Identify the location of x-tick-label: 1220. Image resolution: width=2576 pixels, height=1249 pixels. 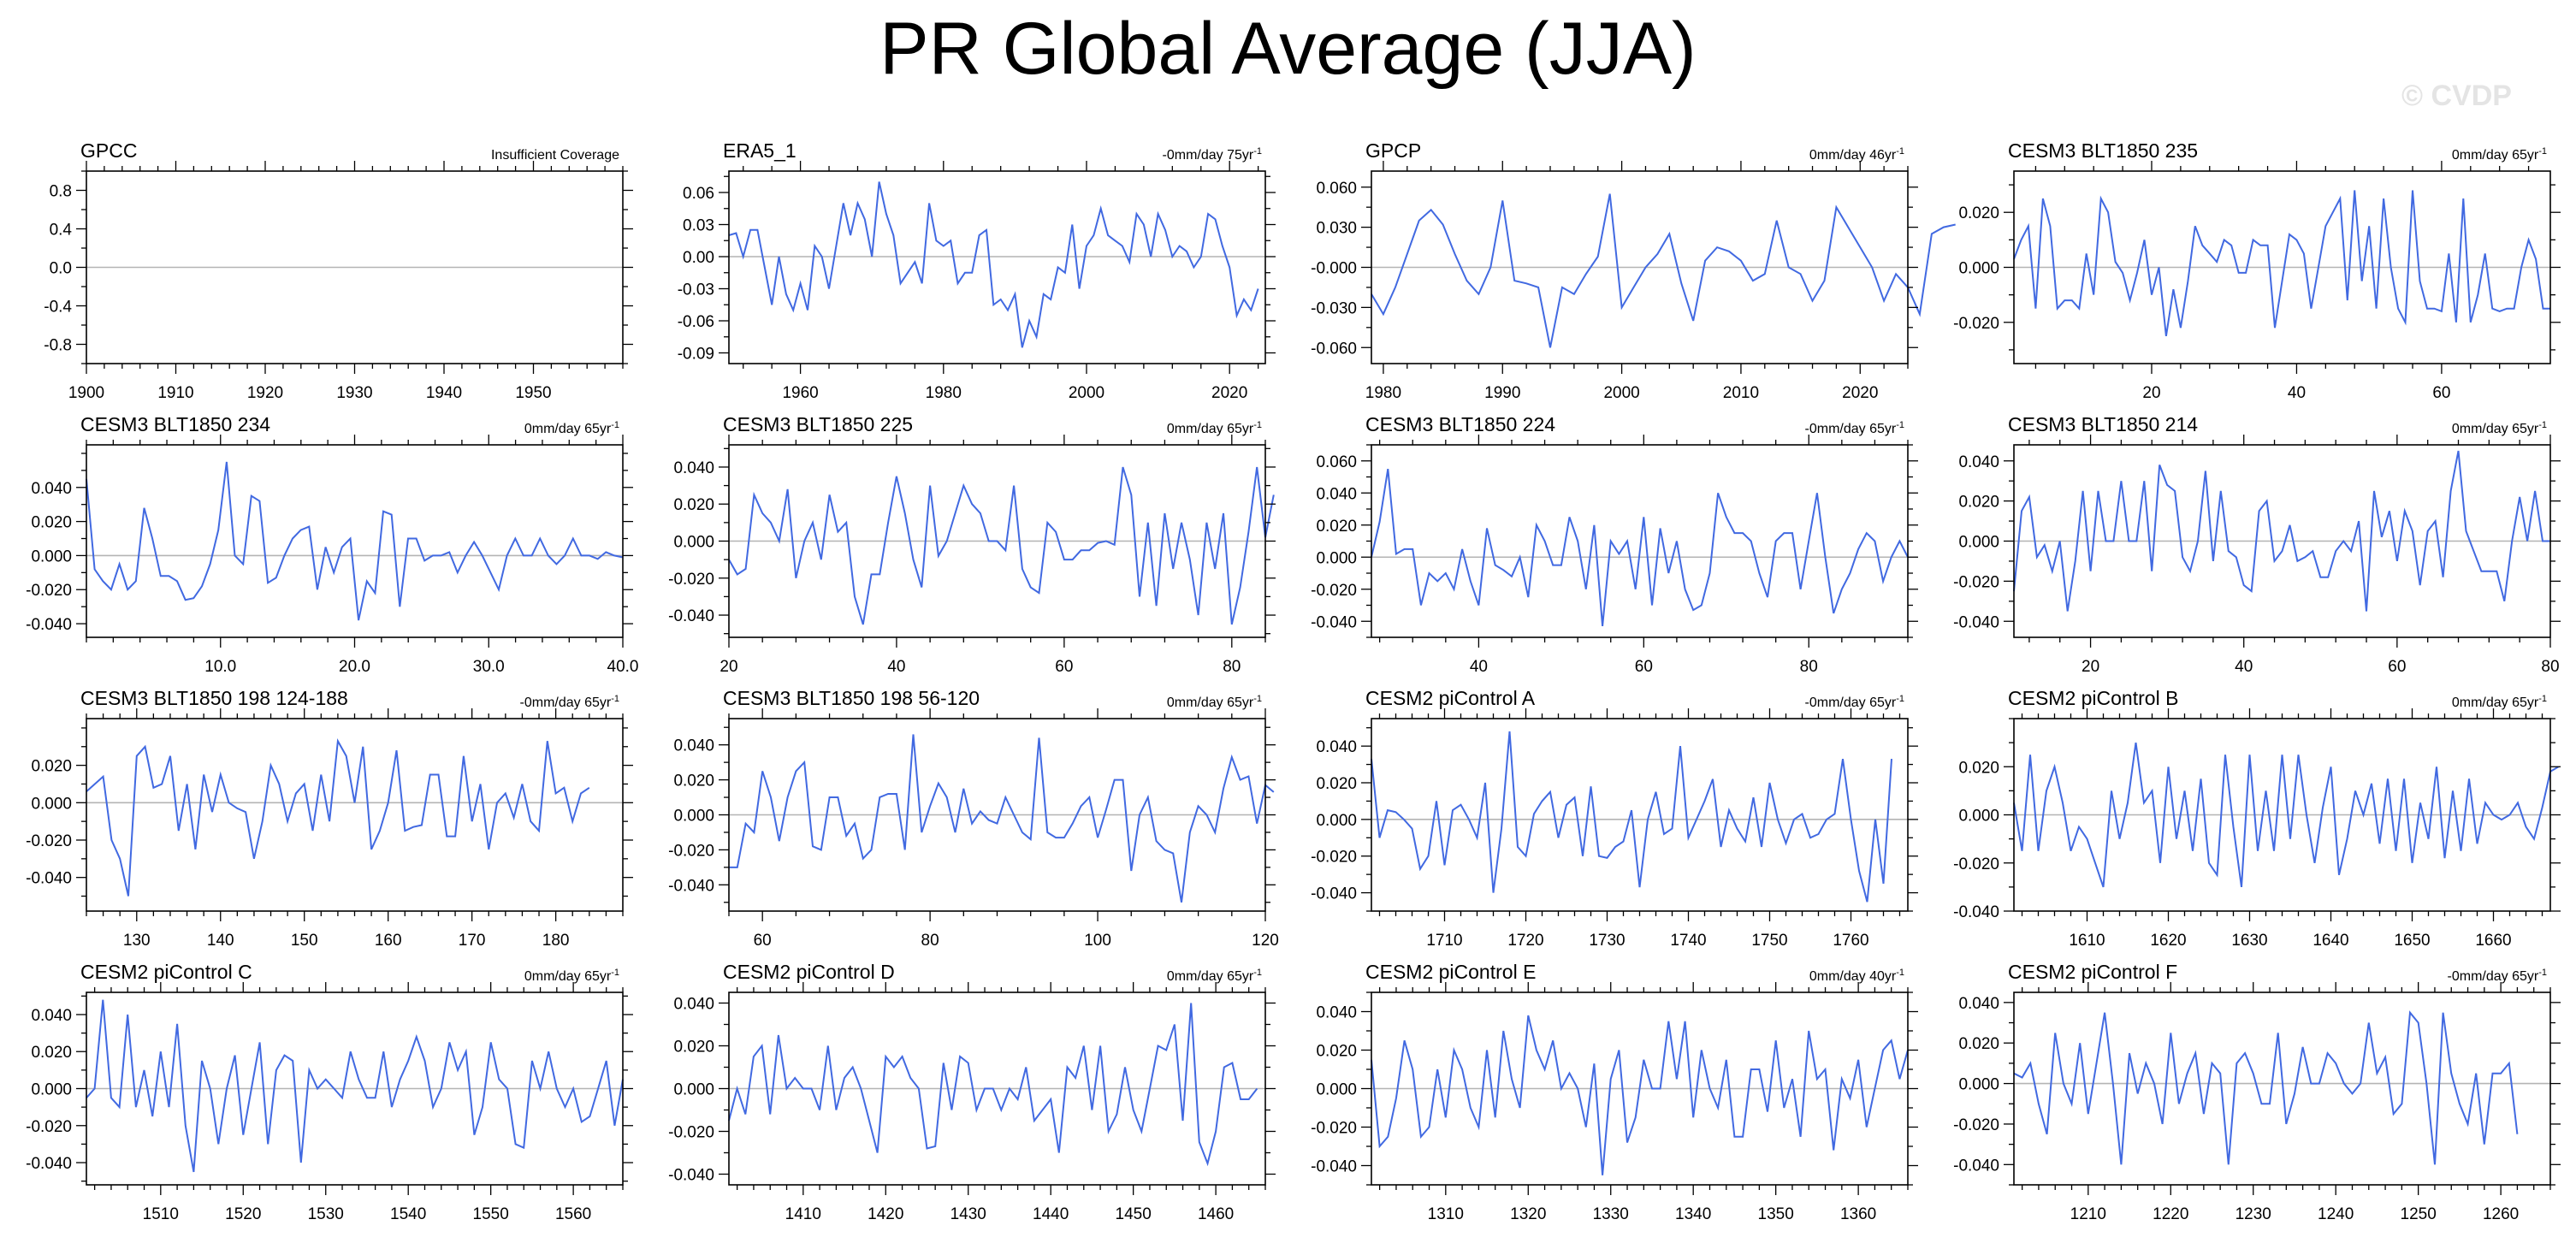
(2170, 1214).